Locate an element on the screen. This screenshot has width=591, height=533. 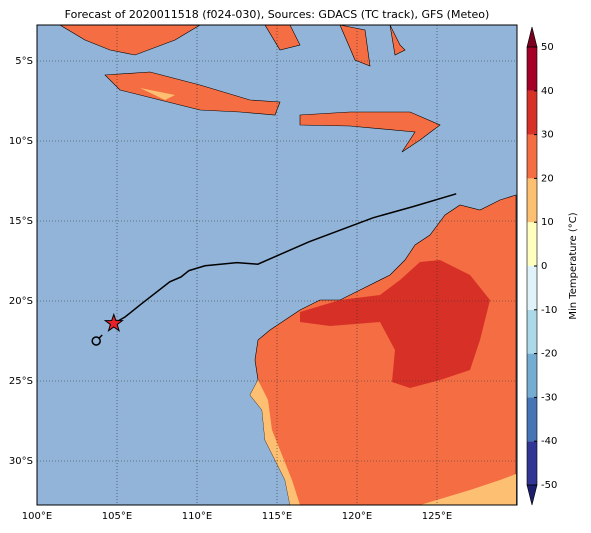
colorbar-label: Min Temperature (°C) is located at coordinates (573, 265).